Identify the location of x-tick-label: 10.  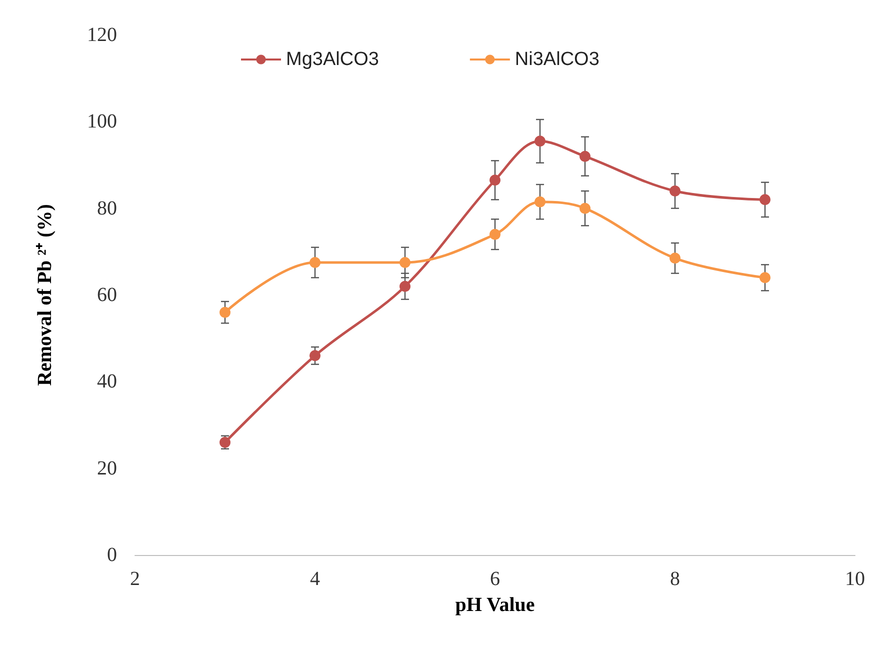
(855, 579).